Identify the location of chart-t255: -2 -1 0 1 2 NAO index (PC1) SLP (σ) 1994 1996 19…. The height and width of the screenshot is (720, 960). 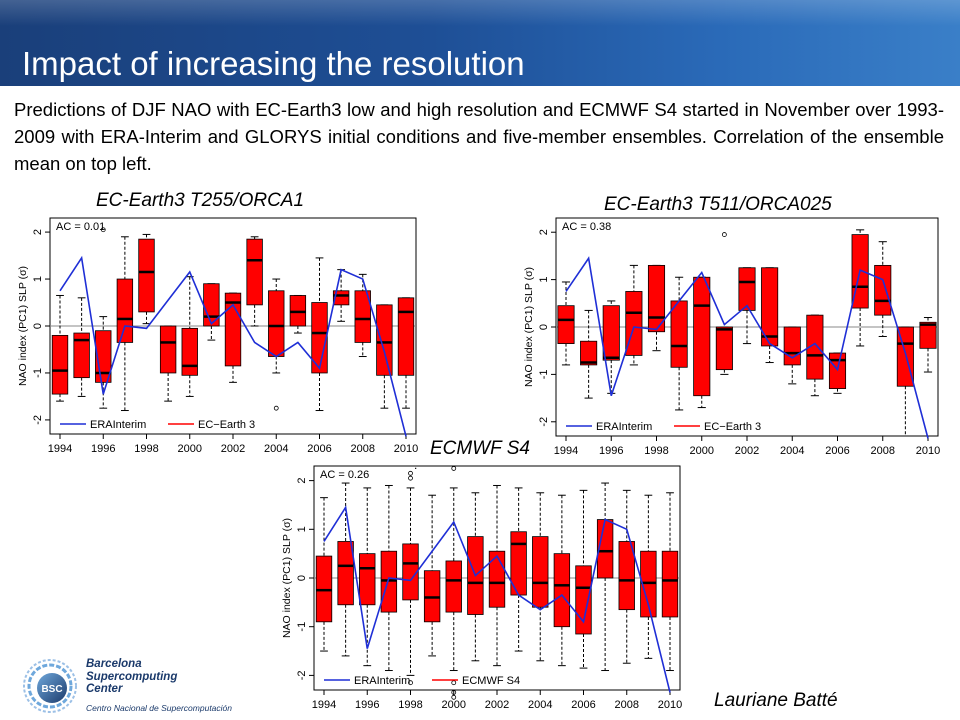
(217, 336).